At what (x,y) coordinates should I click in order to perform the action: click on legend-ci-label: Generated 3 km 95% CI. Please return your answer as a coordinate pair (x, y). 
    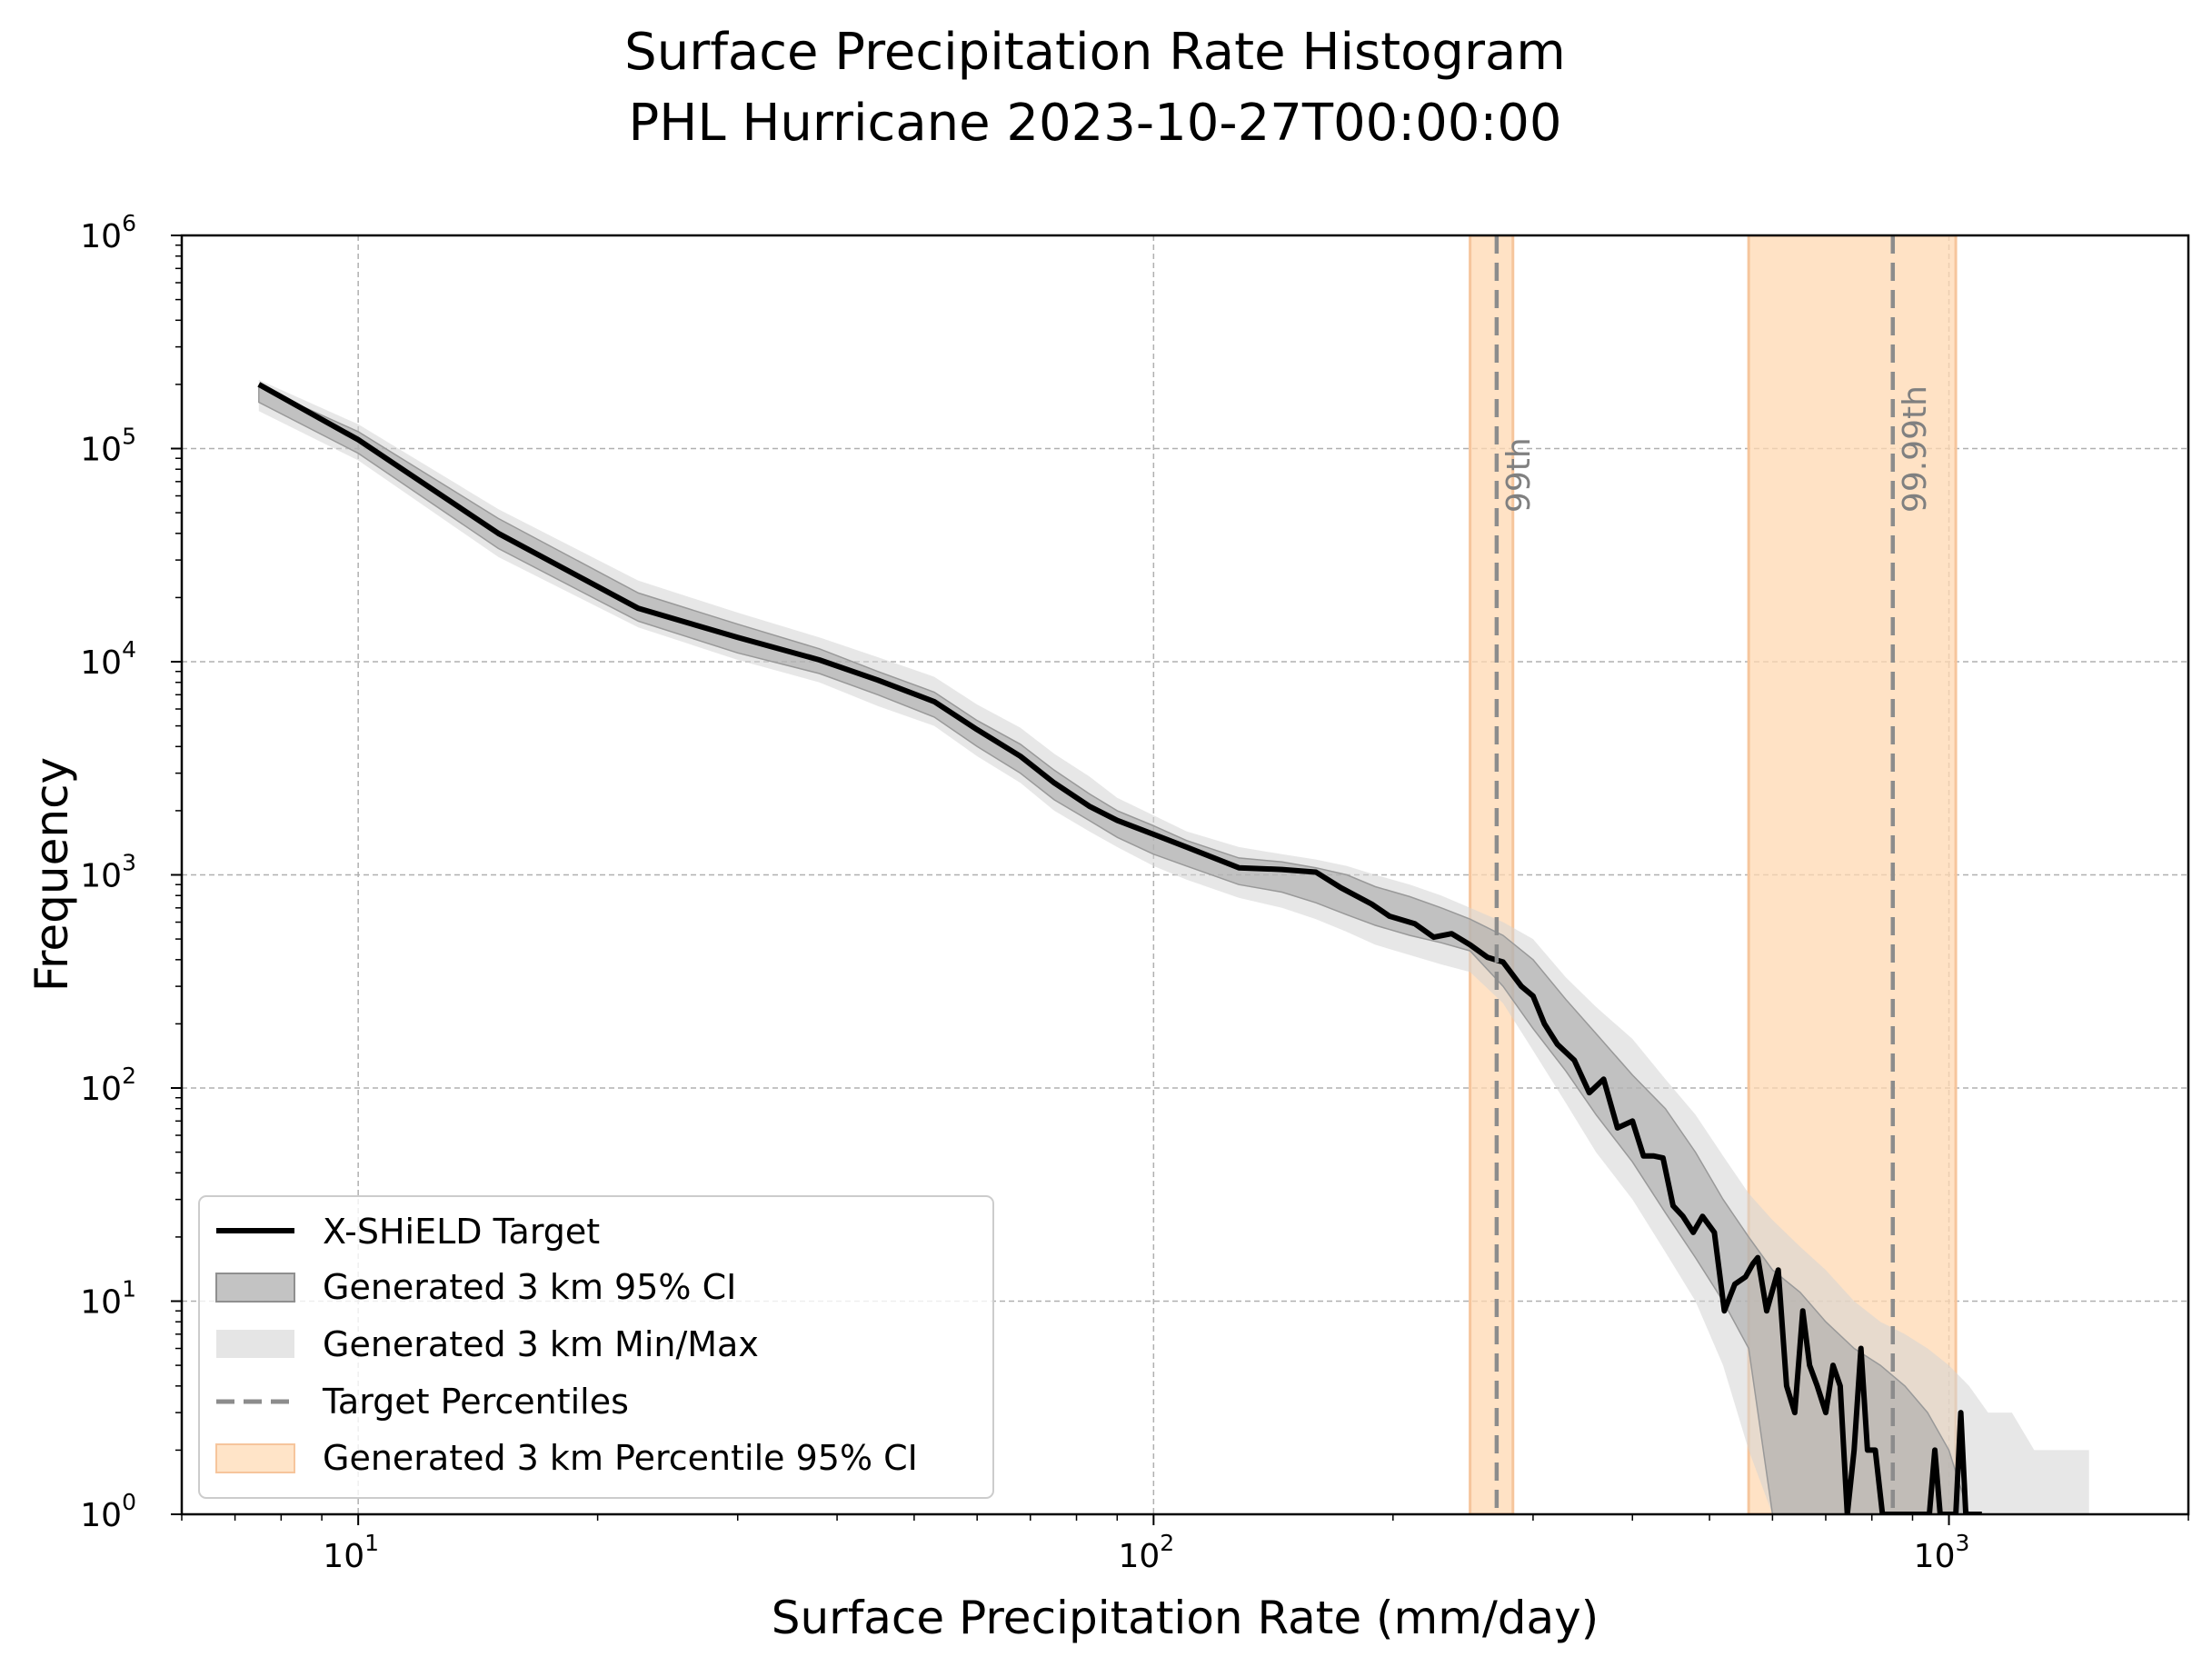
    Looking at the image, I should click on (529, 1287).